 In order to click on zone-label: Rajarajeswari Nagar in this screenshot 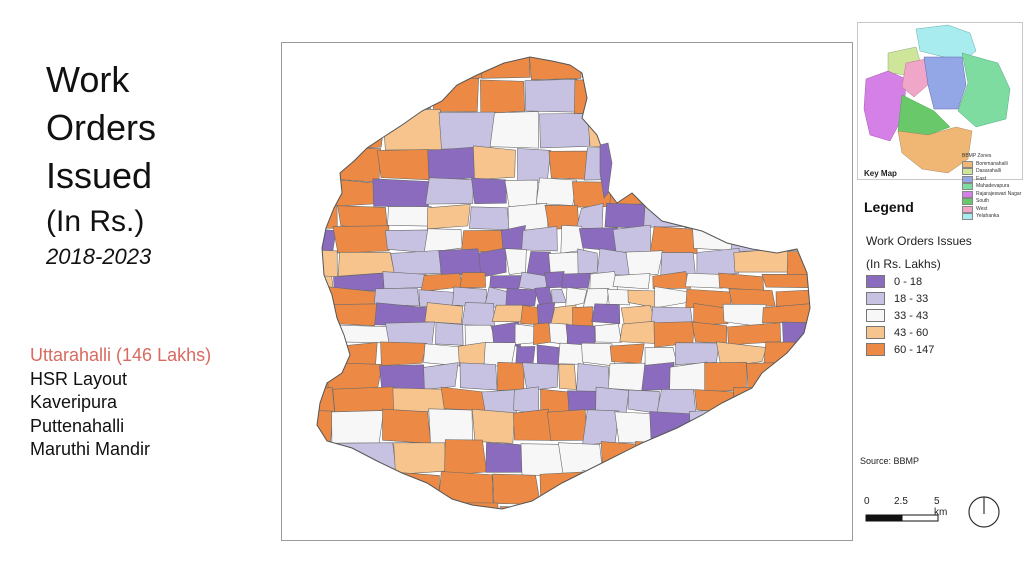, I will do `click(999, 193)`.